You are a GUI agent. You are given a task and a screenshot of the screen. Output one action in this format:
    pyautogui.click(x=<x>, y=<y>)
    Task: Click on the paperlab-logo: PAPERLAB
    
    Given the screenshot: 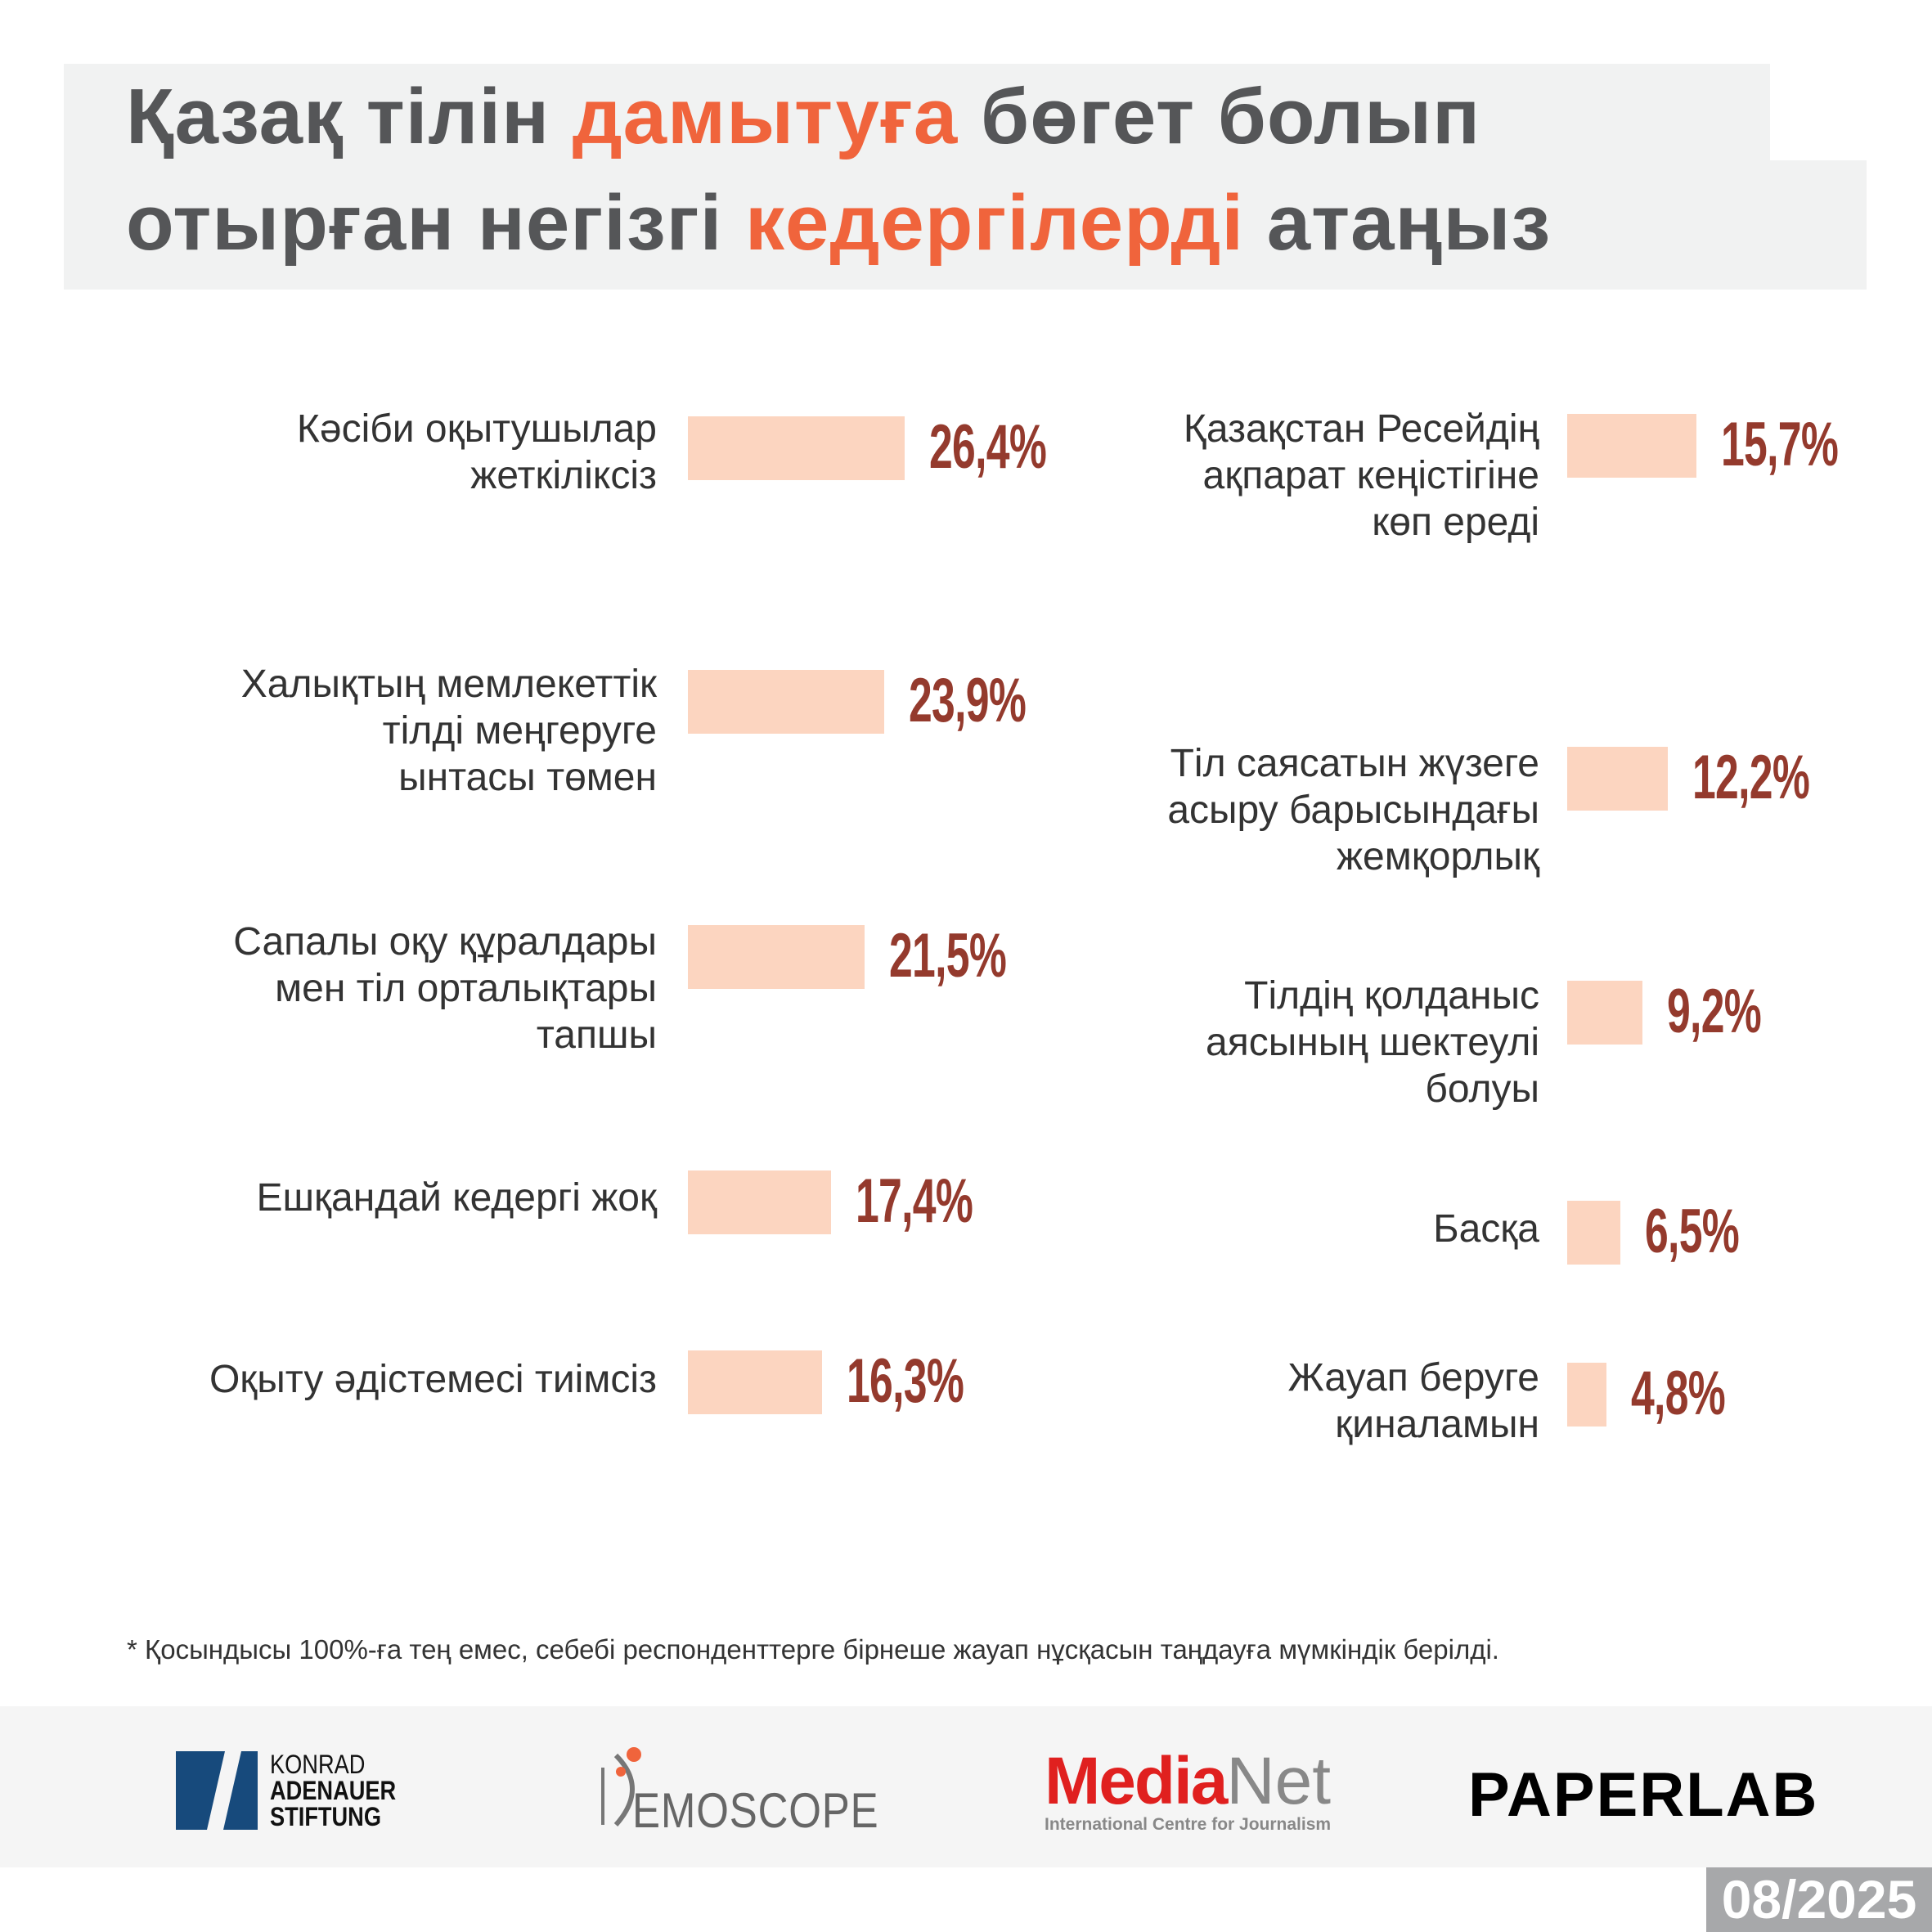 What is the action you would take?
    pyautogui.click(x=1644, y=1795)
    